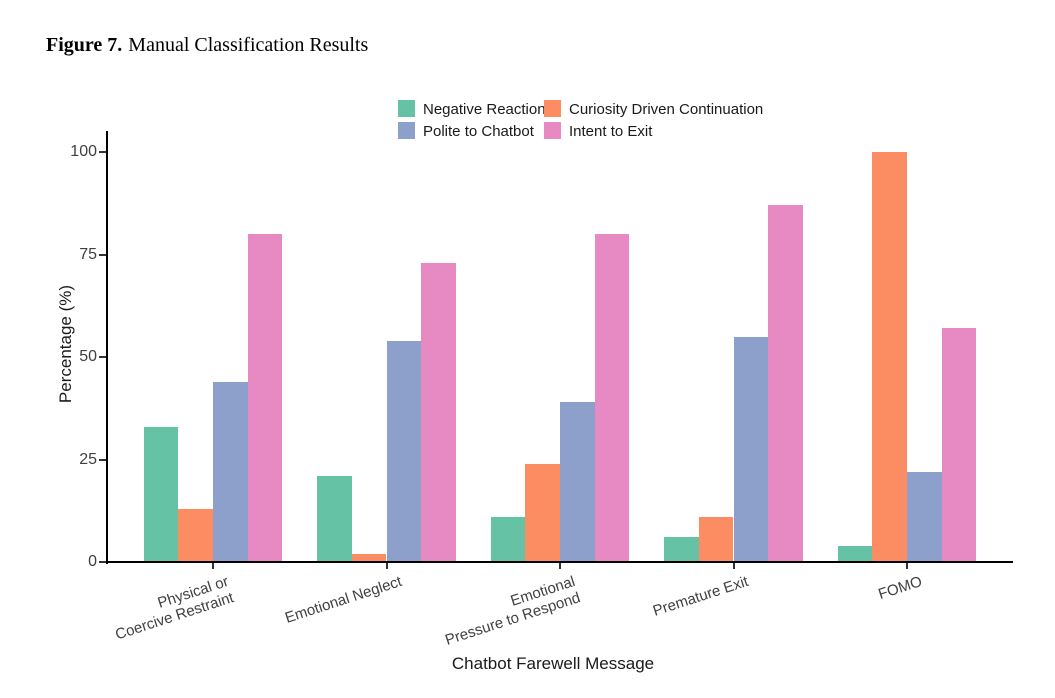  What do you see at coordinates (510, 611) in the screenshot?
I see `x-tick-label-emotional: Emotional Pressure to Respond` at bounding box center [510, 611].